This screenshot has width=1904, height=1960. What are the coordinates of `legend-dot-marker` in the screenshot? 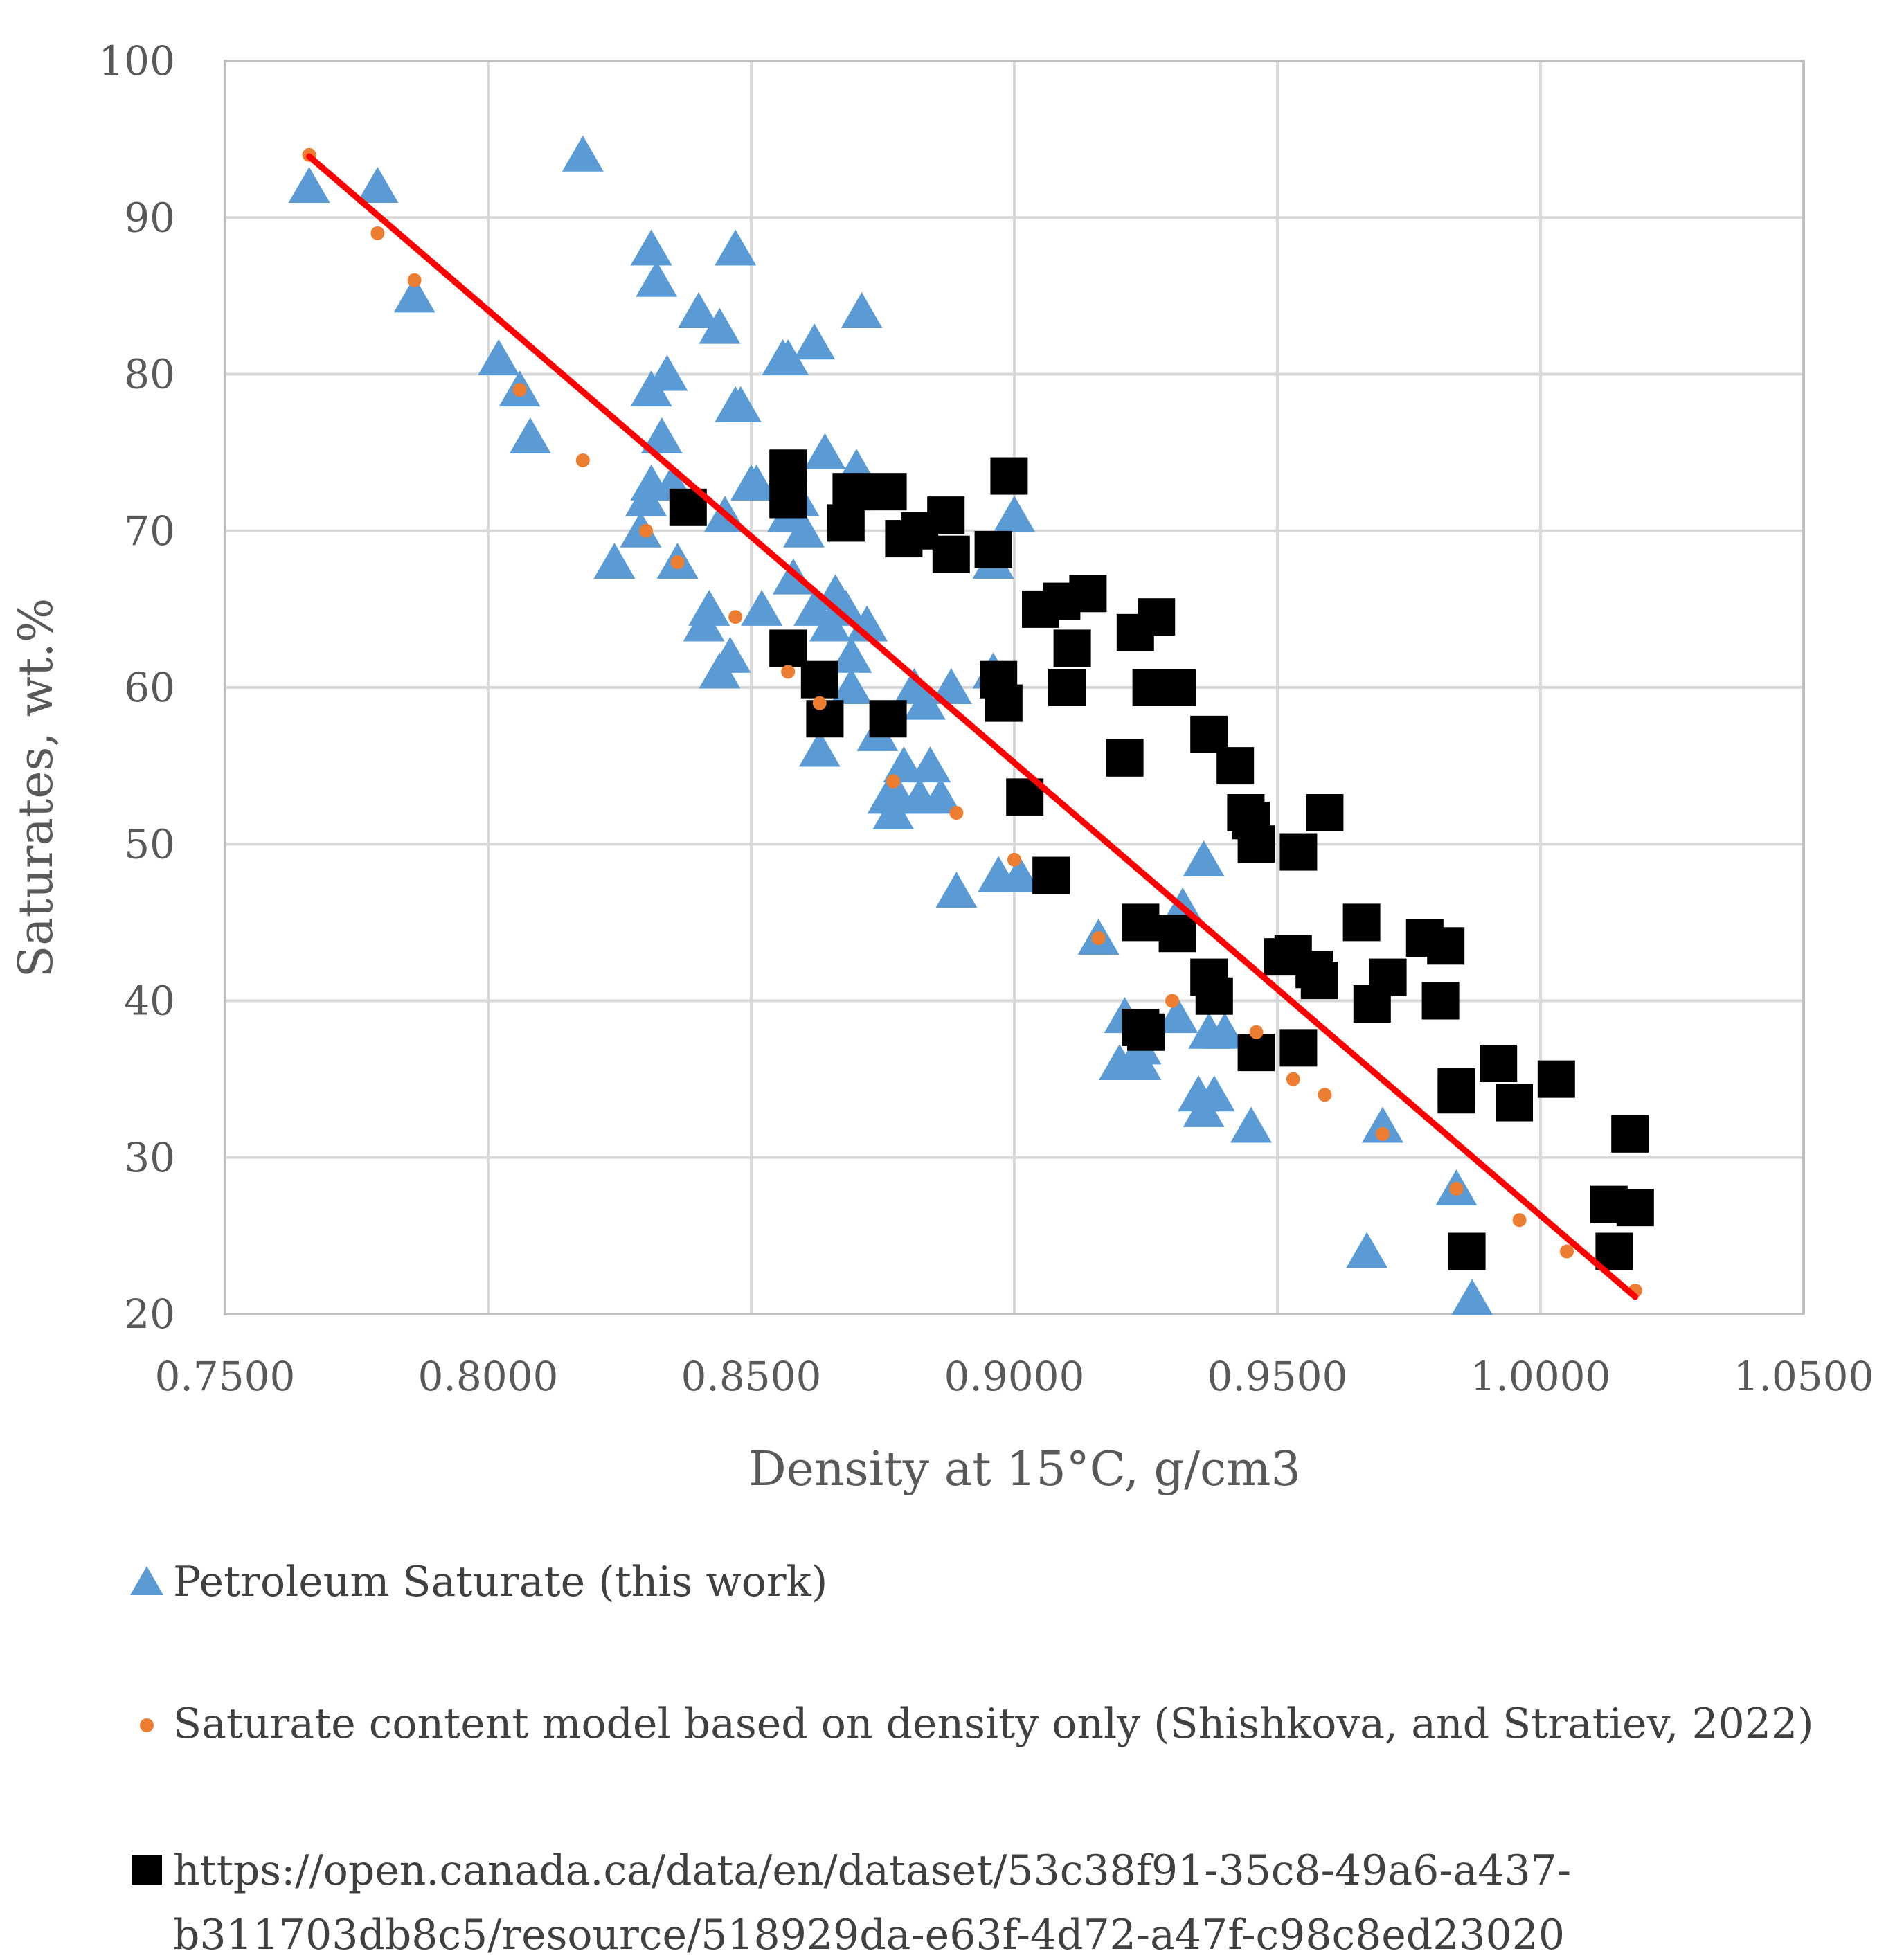 It's located at (147, 1725).